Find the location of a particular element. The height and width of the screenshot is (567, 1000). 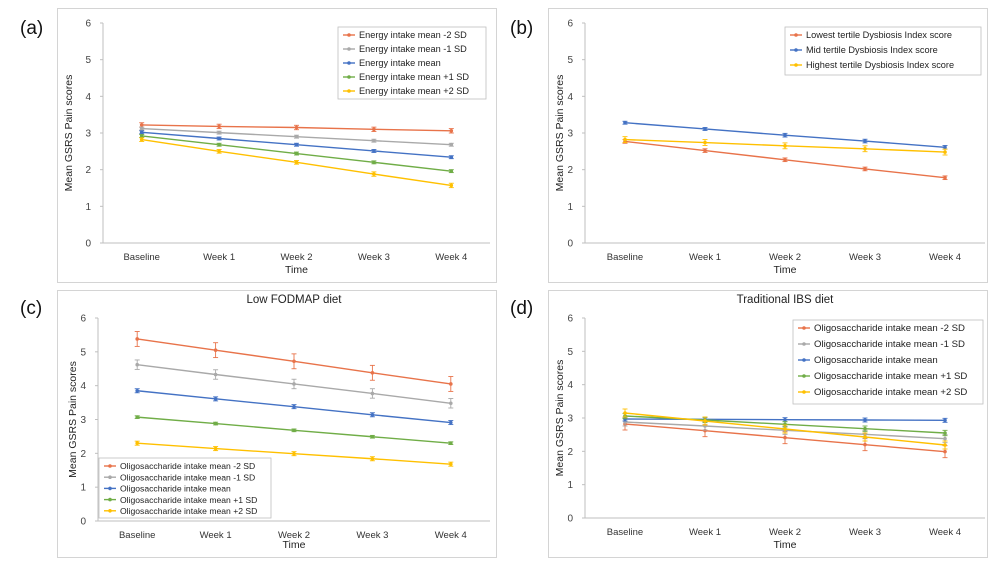

panel-c-y-tick-label: 6 is located at coordinates (83, 319).